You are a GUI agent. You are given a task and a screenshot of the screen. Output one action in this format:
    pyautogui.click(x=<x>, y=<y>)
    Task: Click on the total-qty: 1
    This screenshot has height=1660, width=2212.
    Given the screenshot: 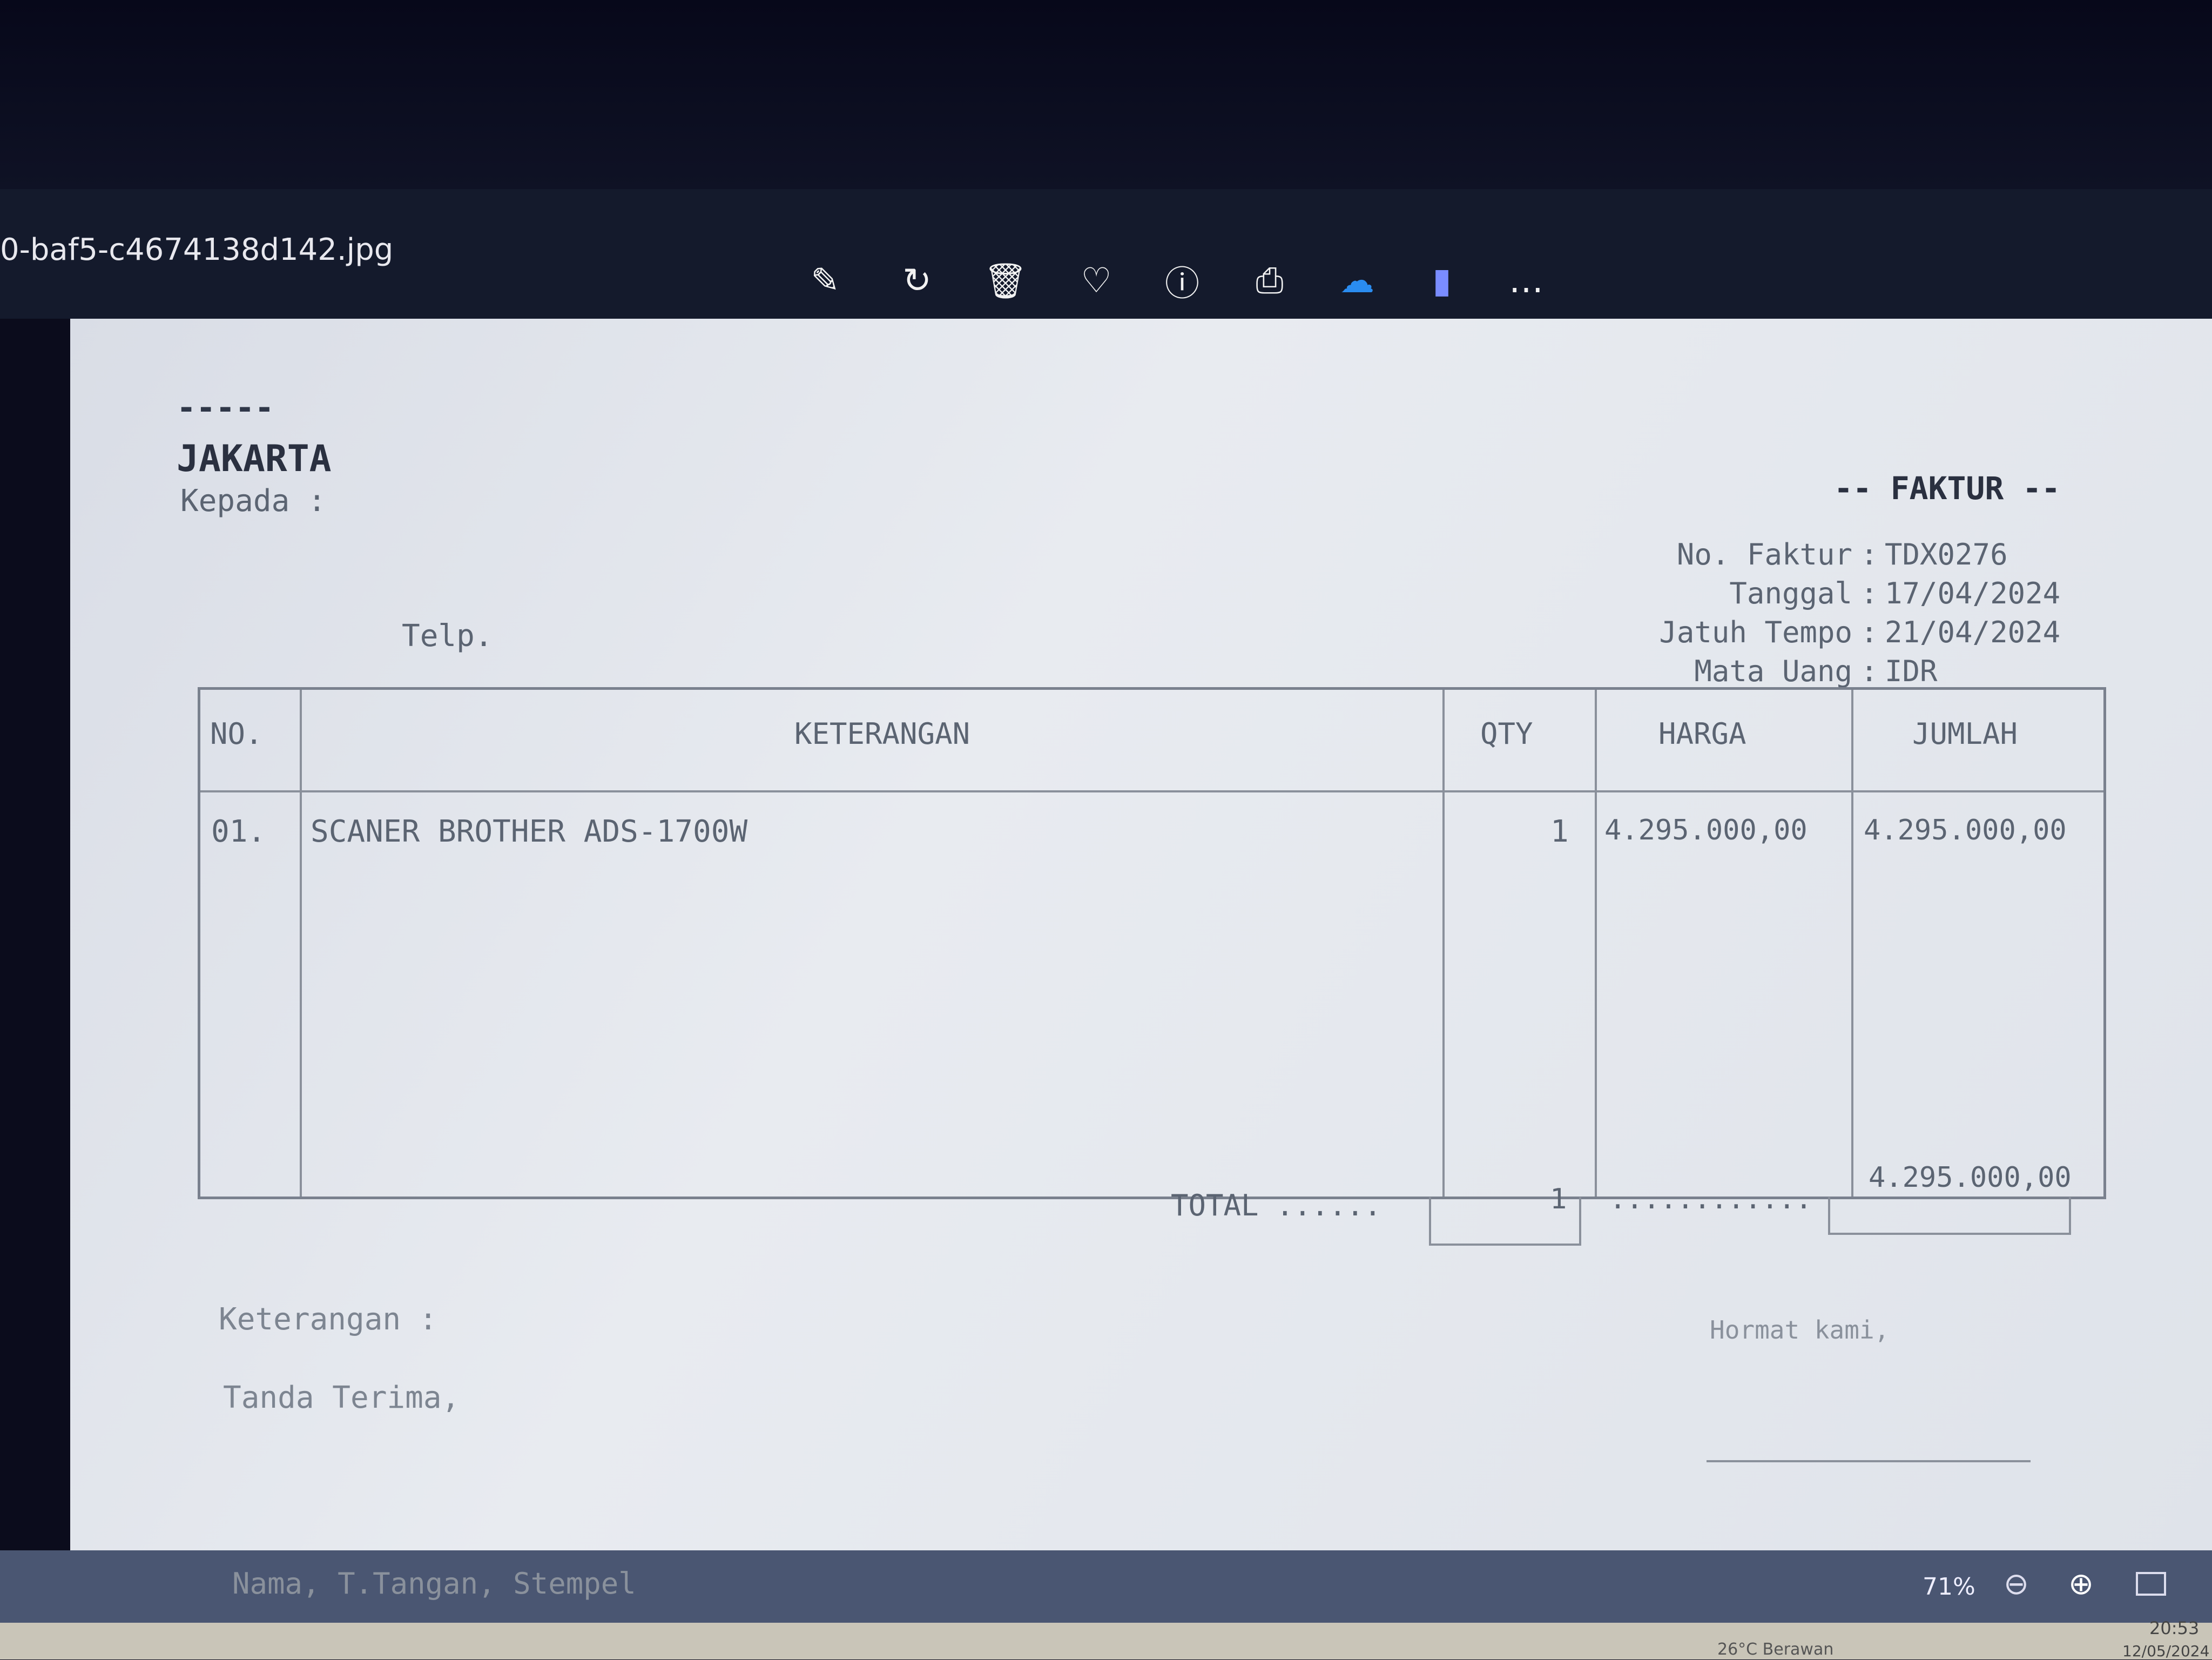 What is the action you would take?
    pyautogui.click(x=1558, y=1199)
    